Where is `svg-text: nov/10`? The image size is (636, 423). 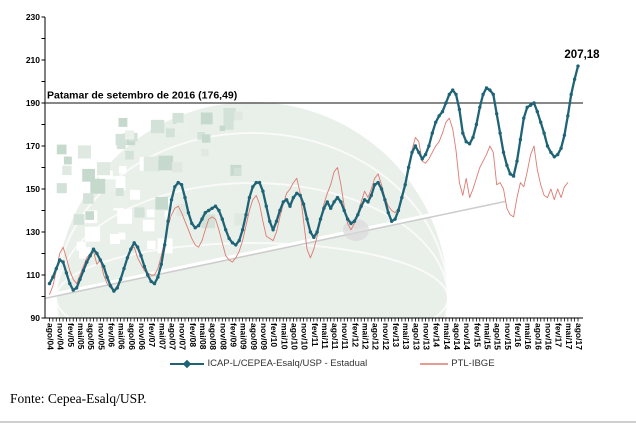
svg-text: nov/10 is located at coordinates (305, 336).